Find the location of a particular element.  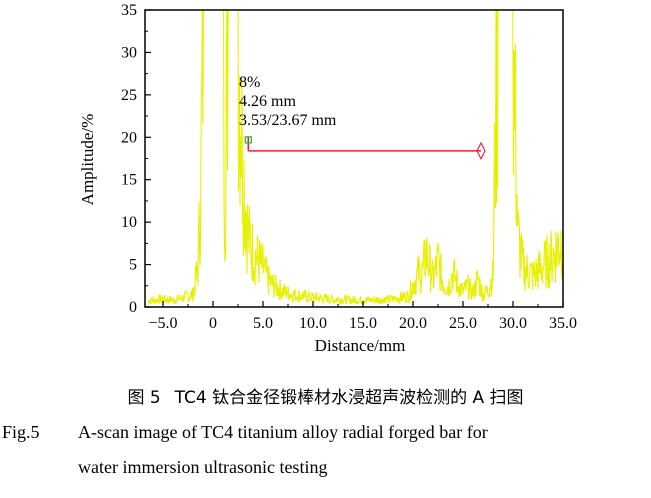

annotation-text: 4.26 mm is located at coordinates (267, 101).